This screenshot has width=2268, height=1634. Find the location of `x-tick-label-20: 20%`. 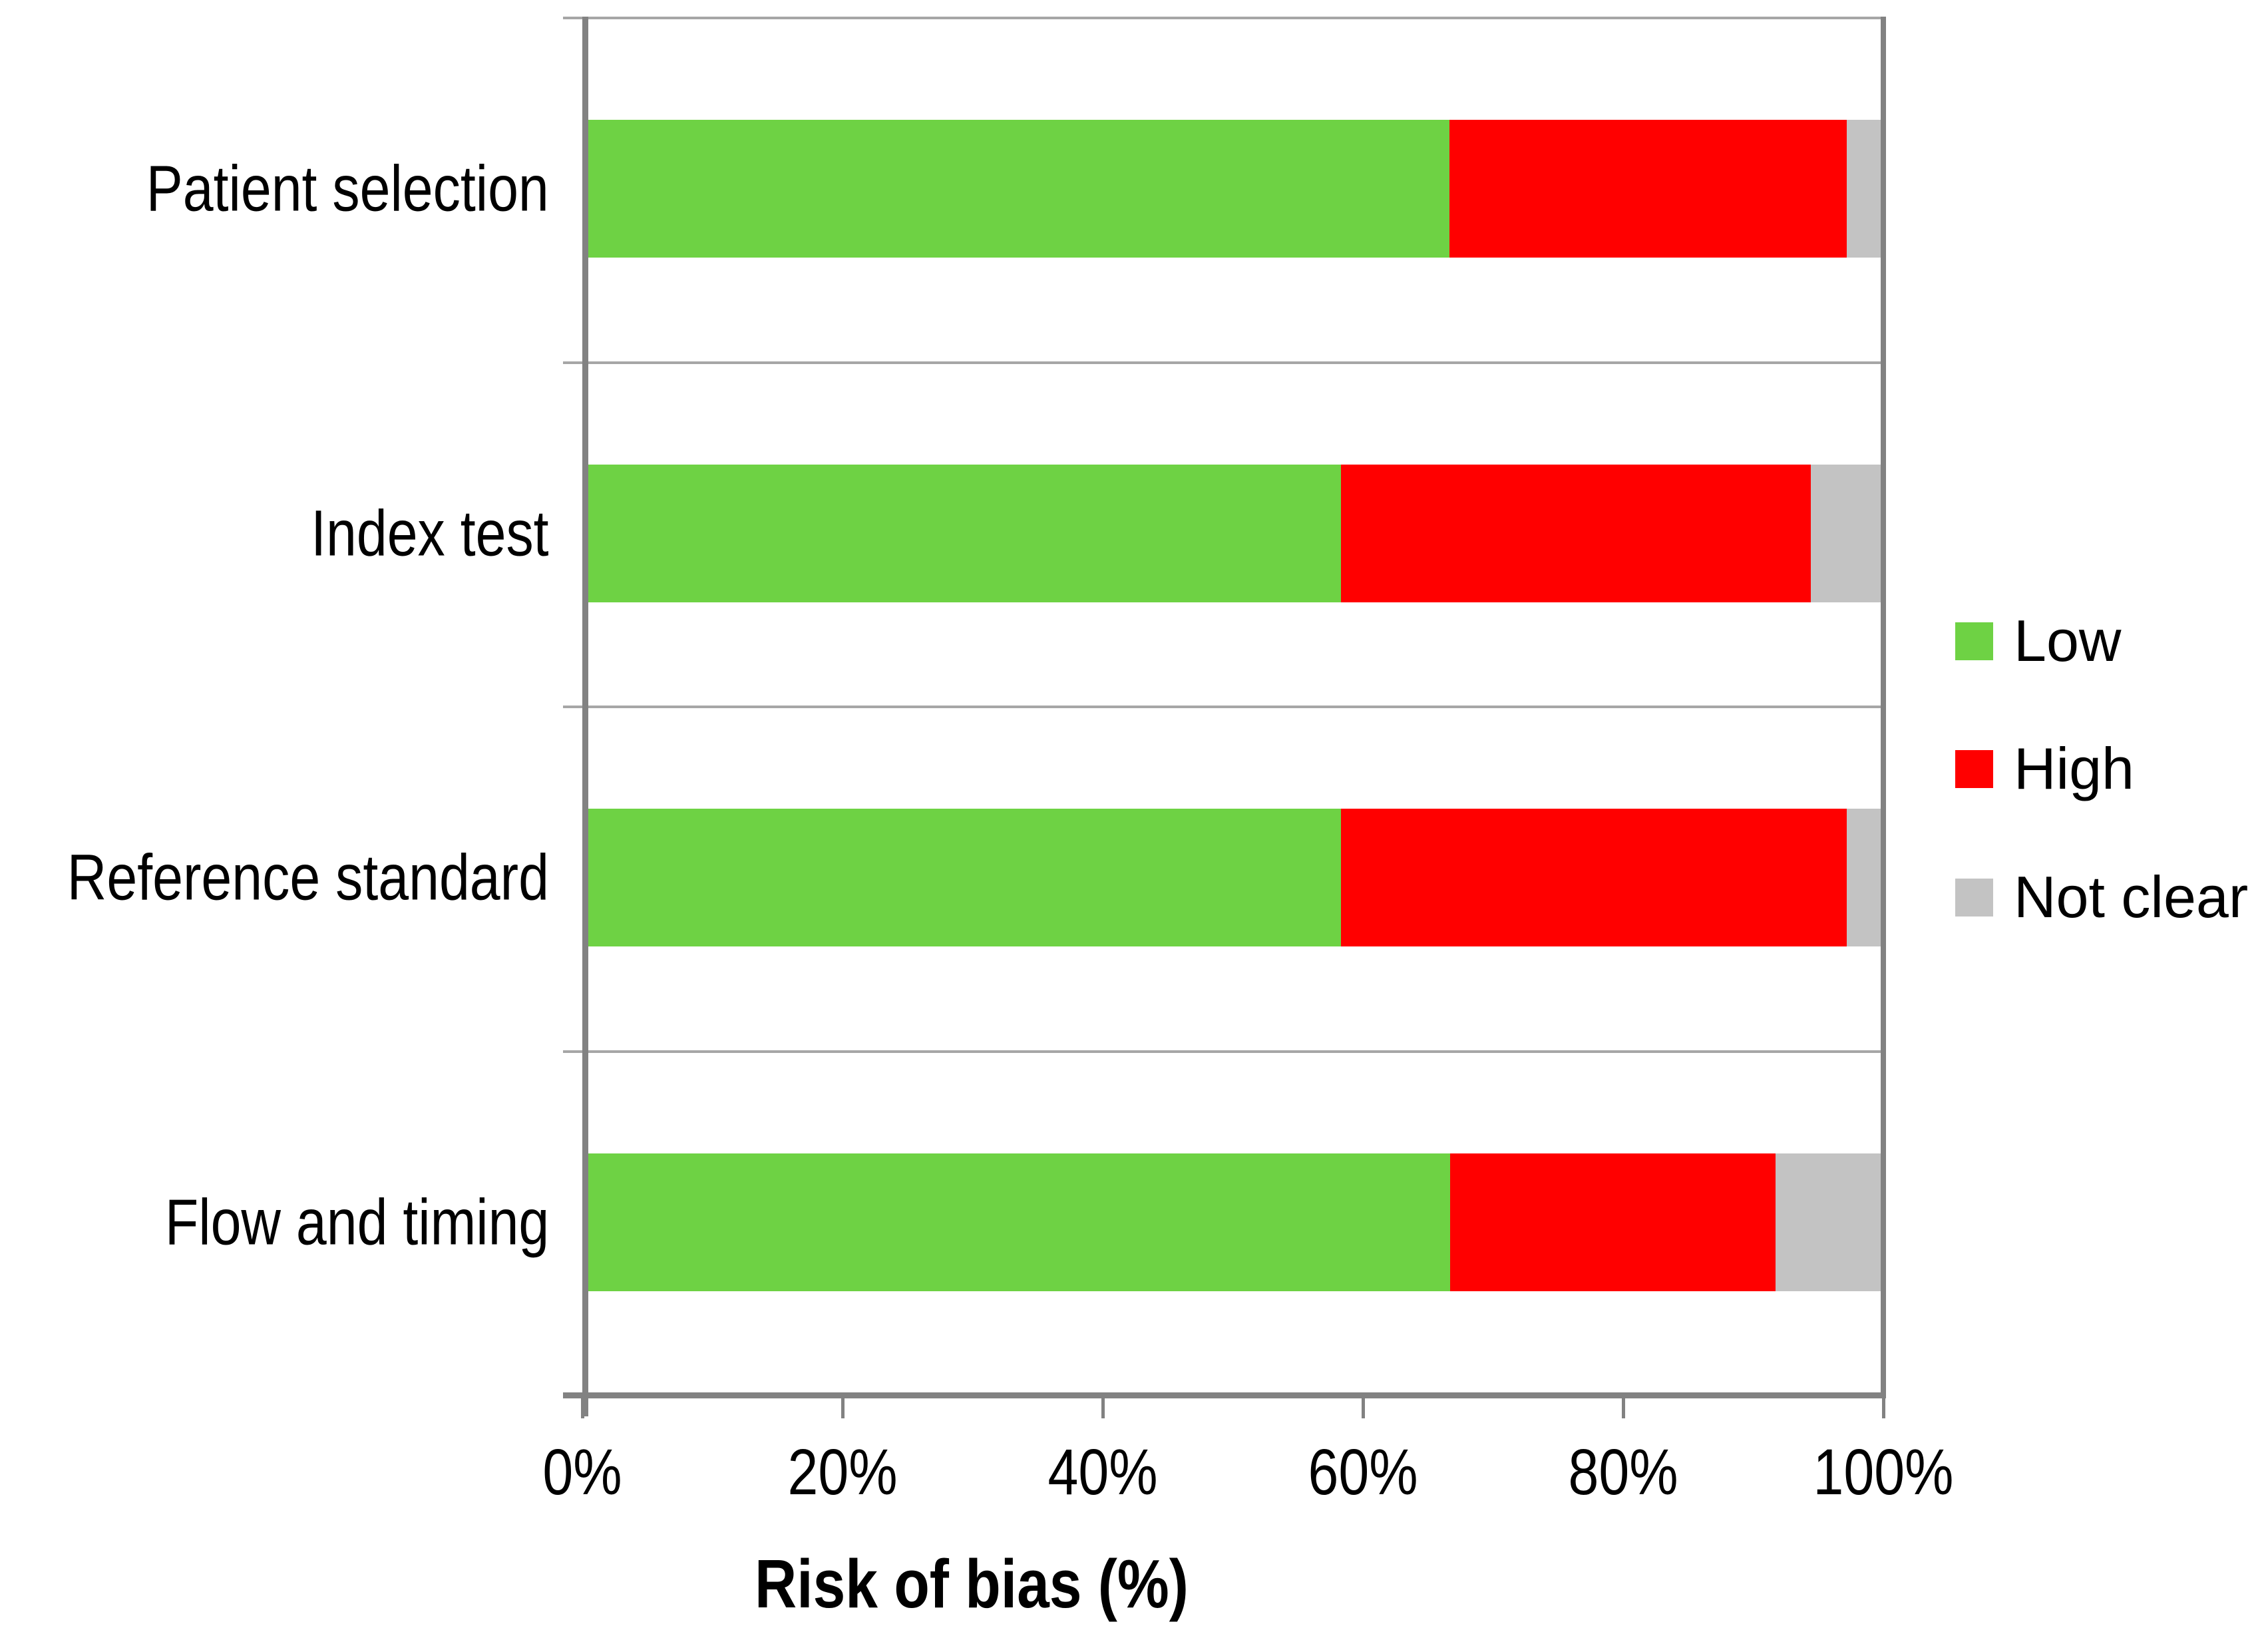

x-tick-label-20: 20% is located at coordinates (842, 1472).